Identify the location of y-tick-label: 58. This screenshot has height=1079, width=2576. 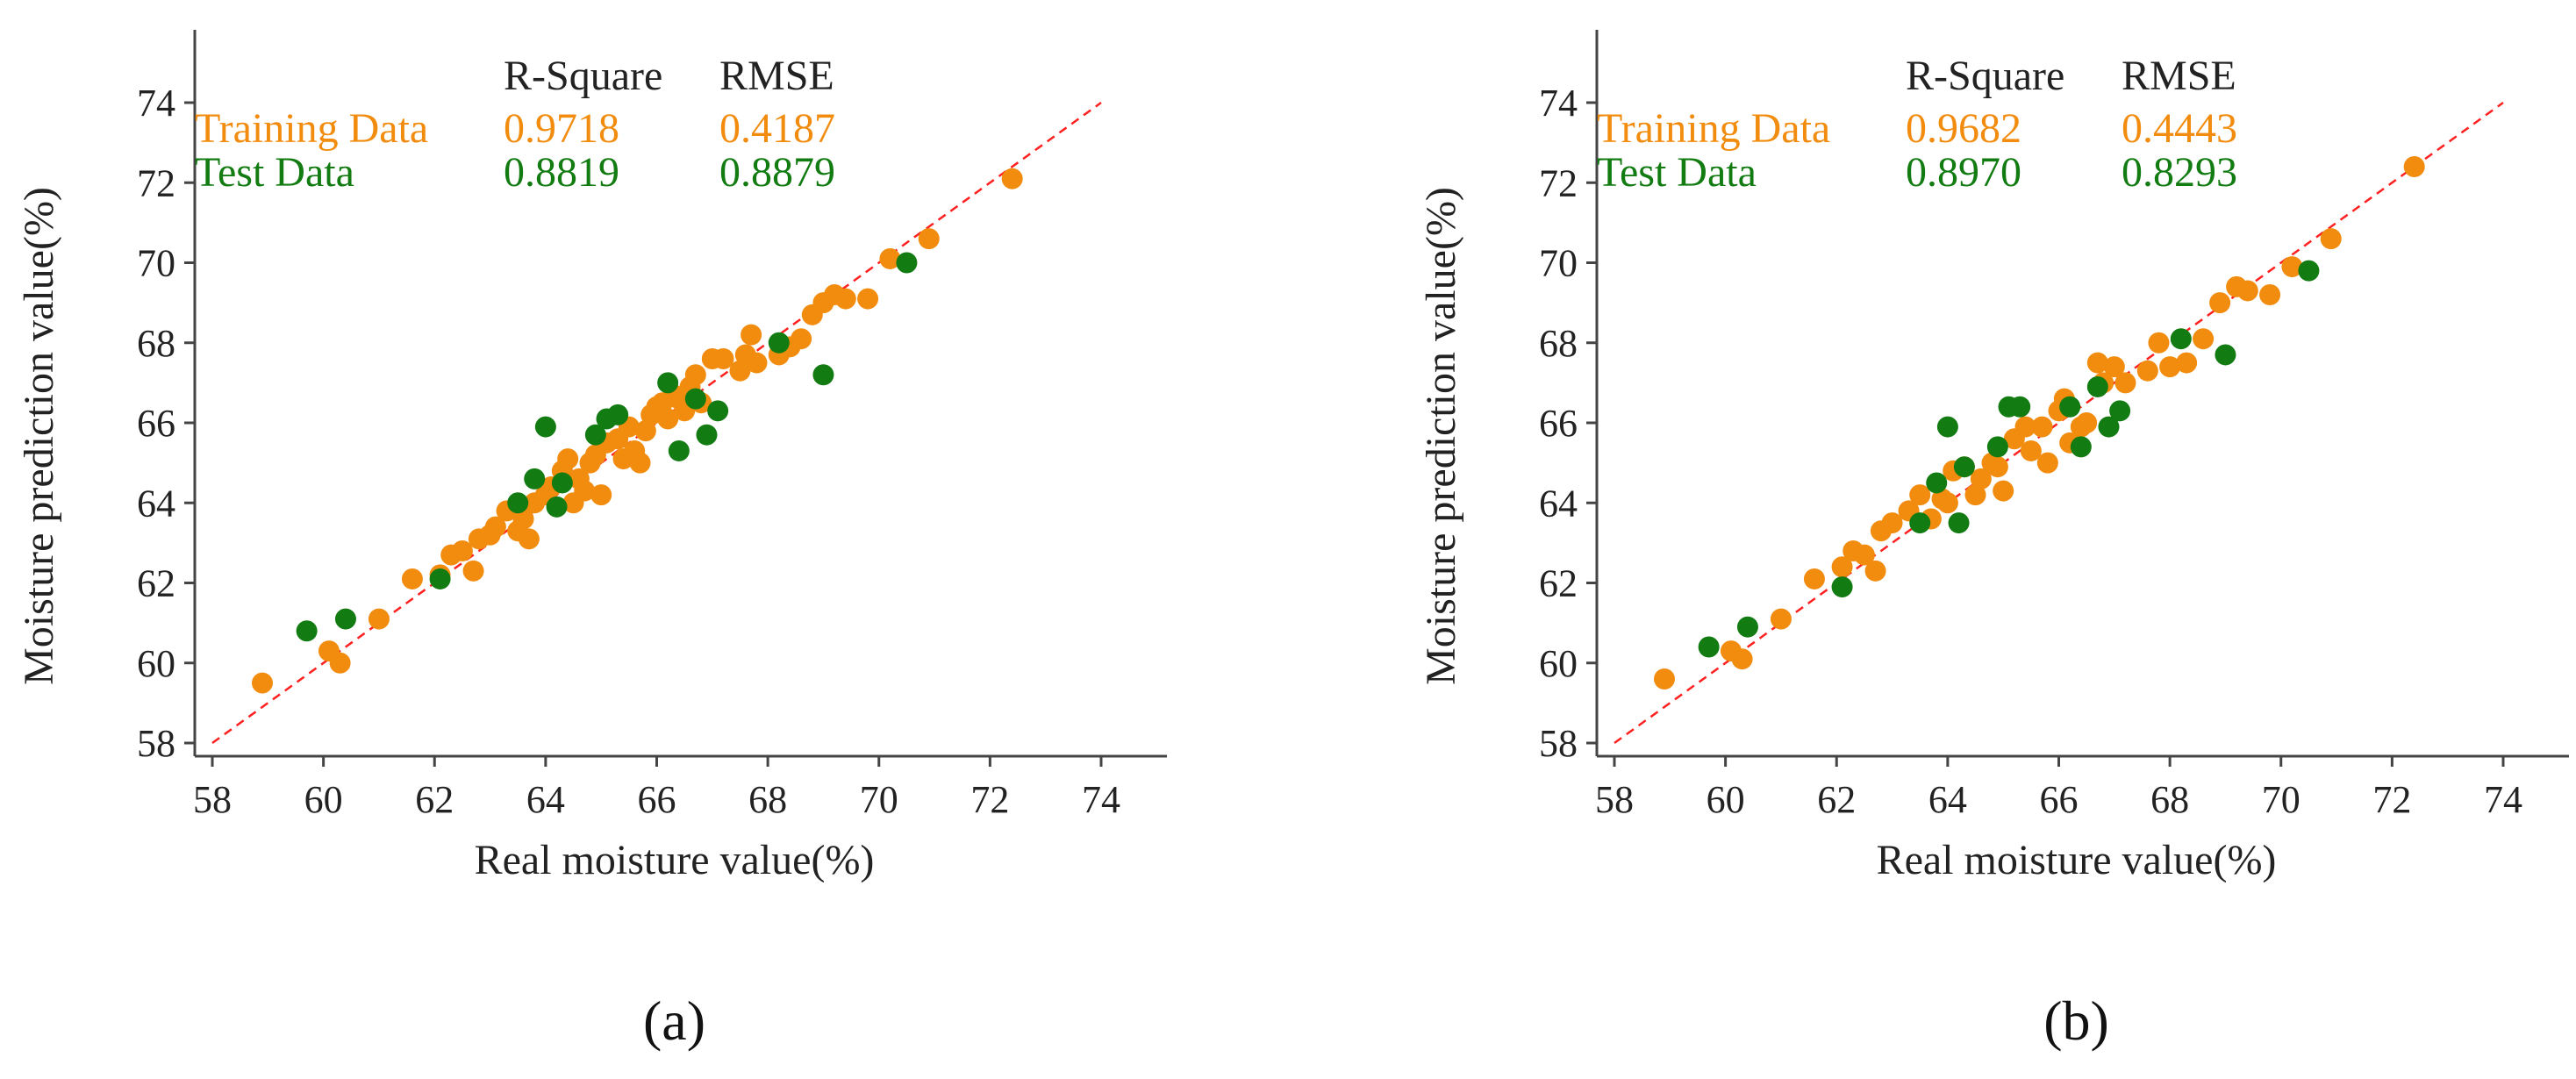
(1558, 743).